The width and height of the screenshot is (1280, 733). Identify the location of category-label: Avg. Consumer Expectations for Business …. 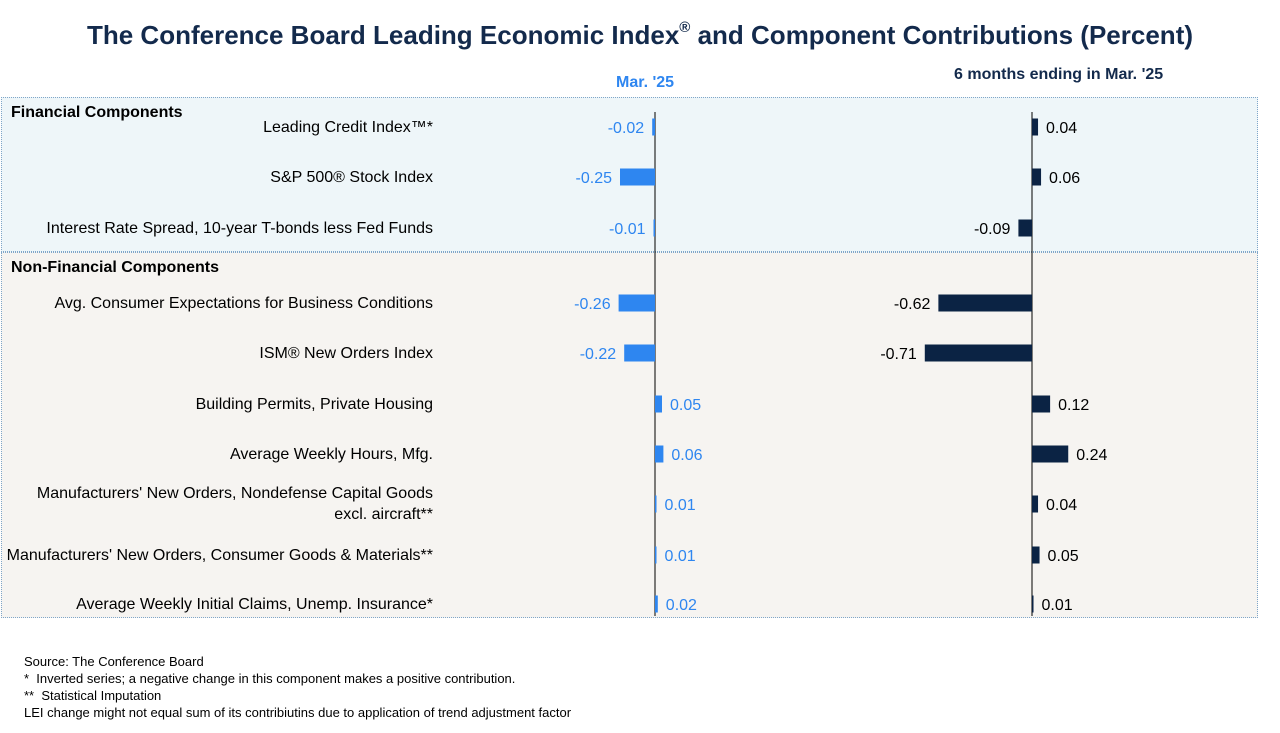
(243, 303).